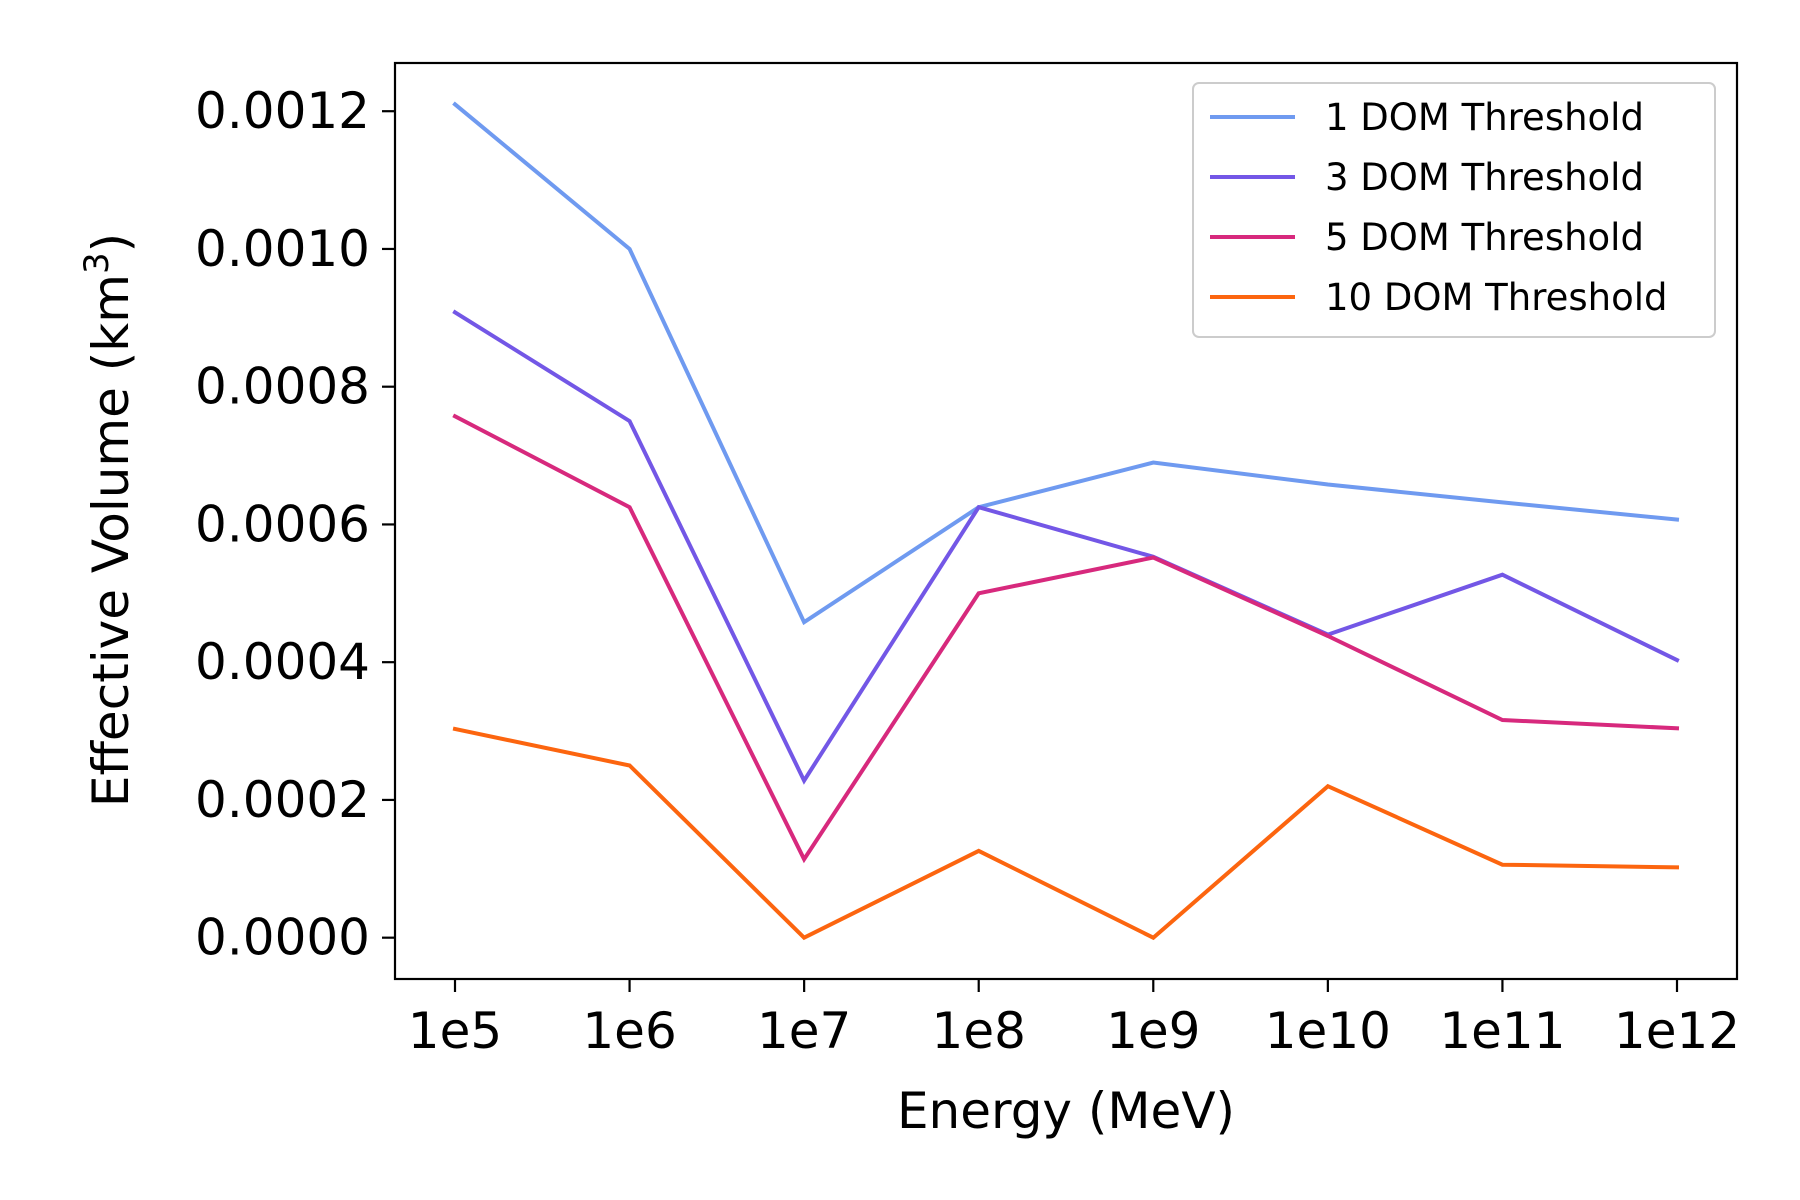 Image resolution: width=1800 pixels, height=1200 pixels. What do you see at coordinates (1677, 1031) in the screenshot?
I see `x-tick-label: 1e12` at bounding box center [1677, 1031].